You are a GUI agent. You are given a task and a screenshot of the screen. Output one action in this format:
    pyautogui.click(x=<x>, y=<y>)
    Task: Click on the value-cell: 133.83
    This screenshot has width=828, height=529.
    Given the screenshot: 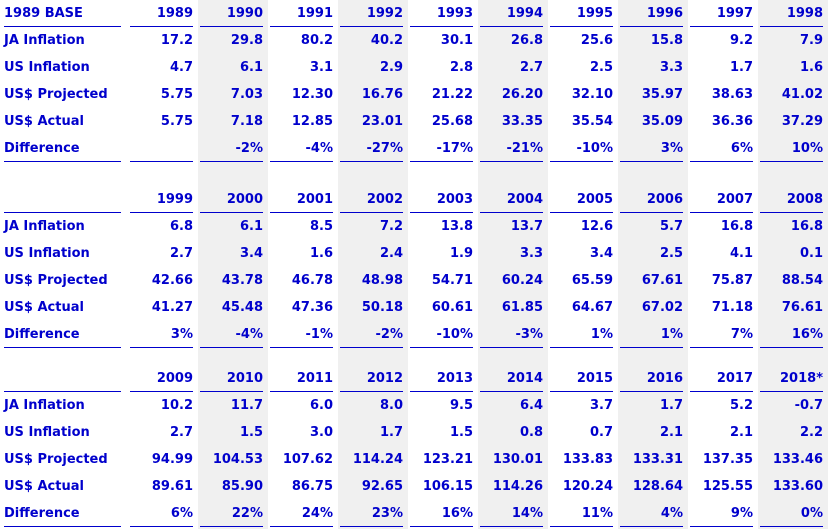 What is the action you would take?
    pyautogui.click(x=587, y=459)
    